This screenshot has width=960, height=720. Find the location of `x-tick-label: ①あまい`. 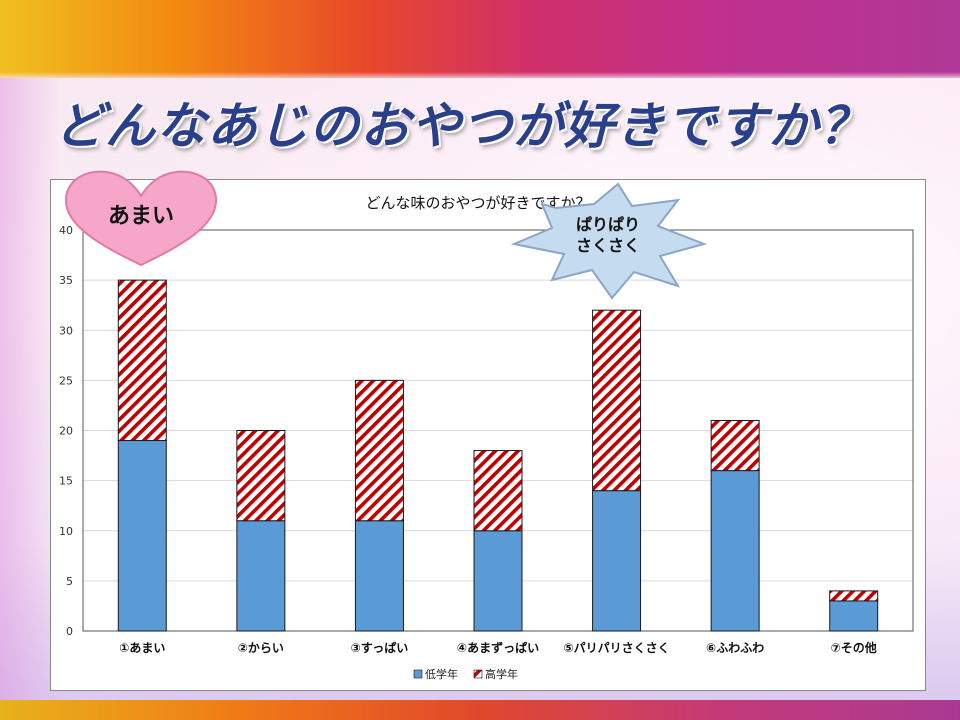

x-tick-label: ①あまい is located at coordinates (142, 648).